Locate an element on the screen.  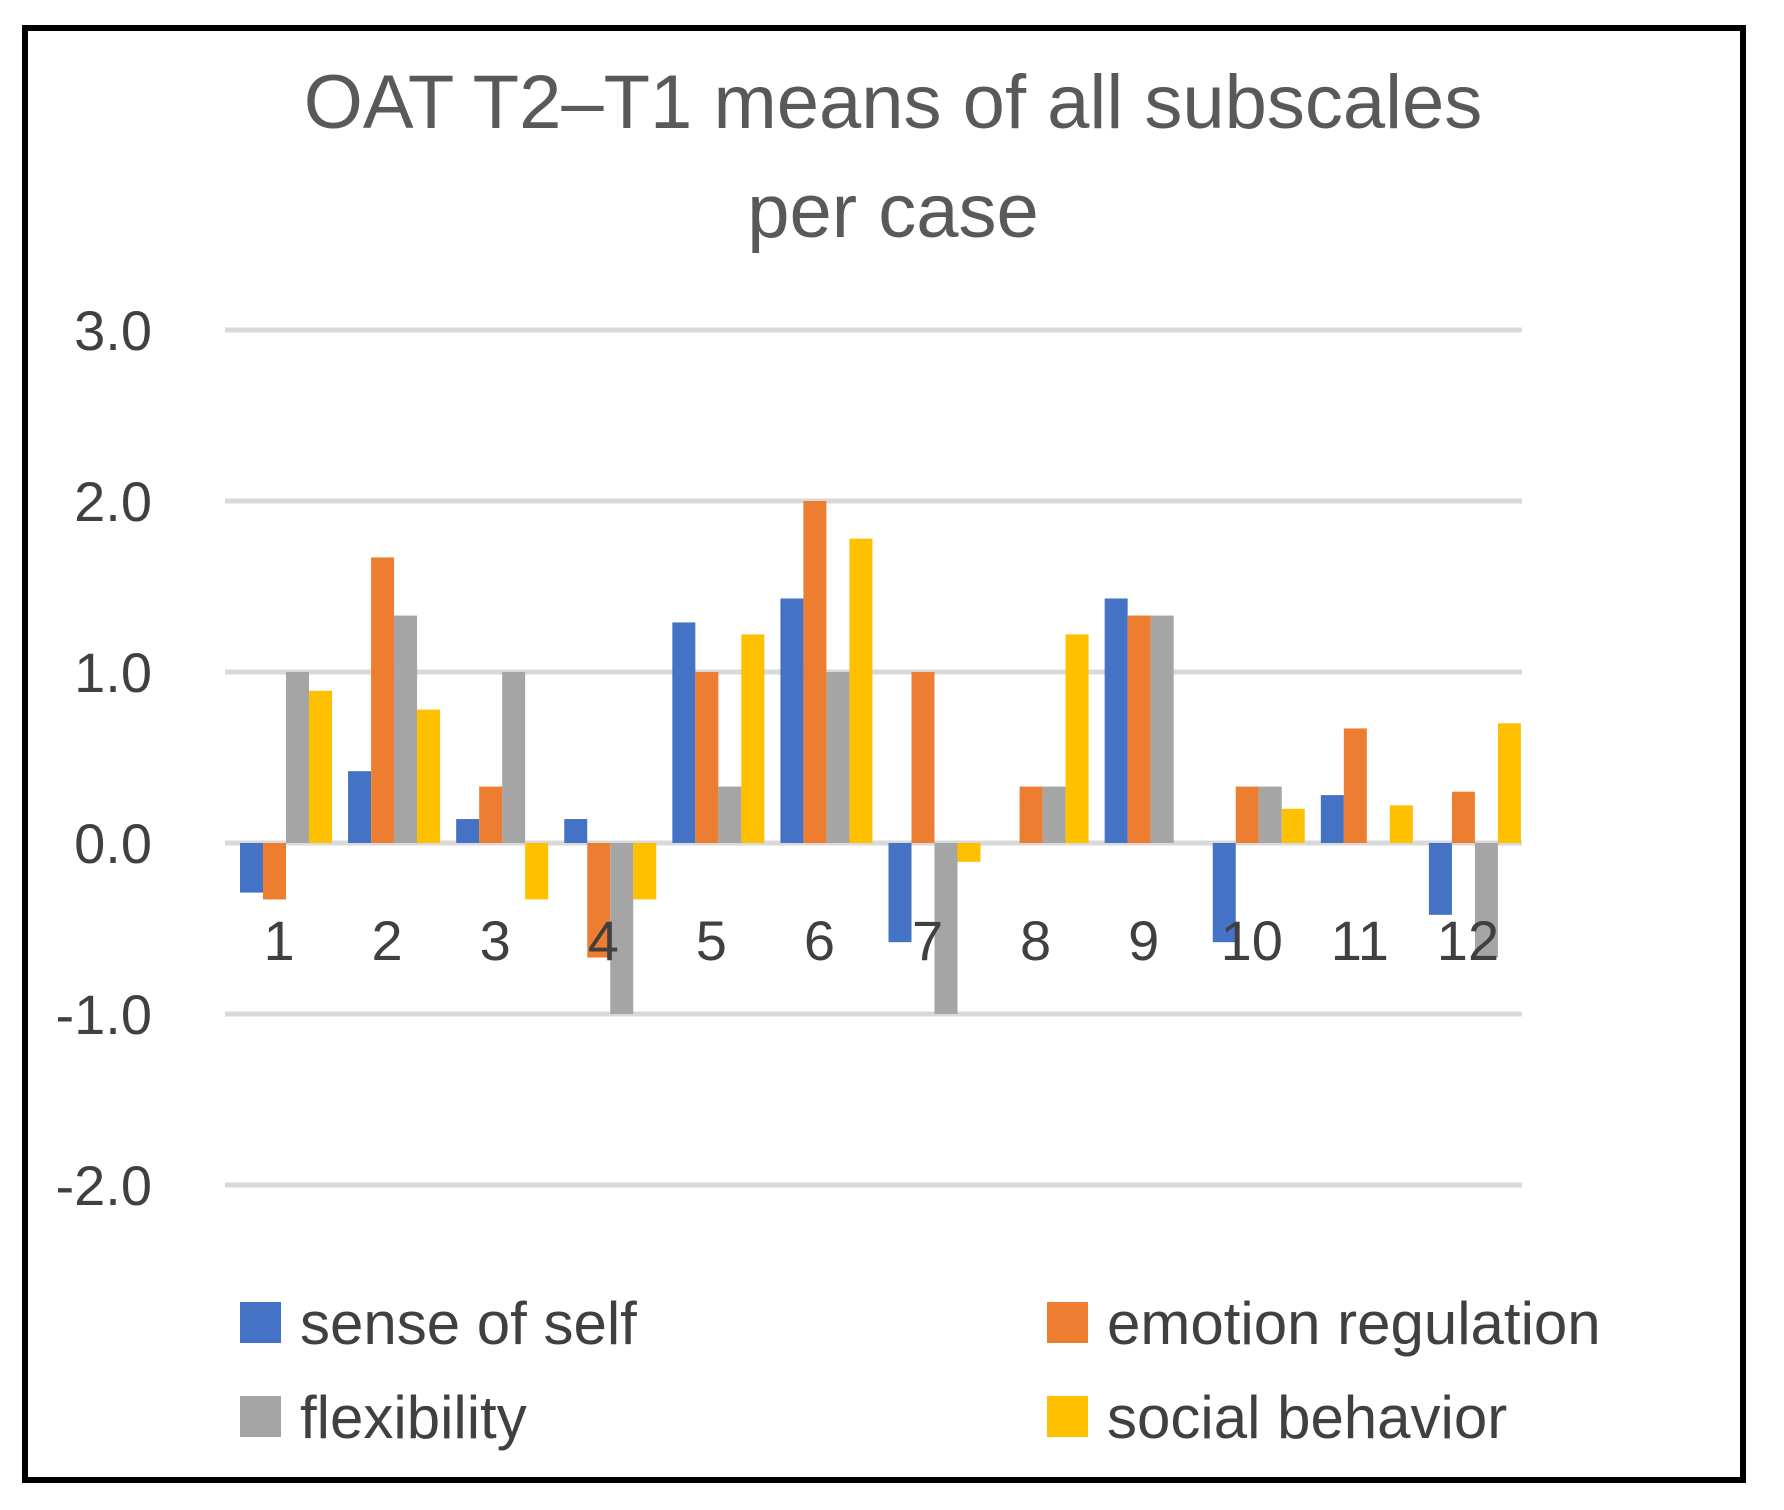
chart-title-line-1: OAT T2–T1 means of all subscales is located at coordinates (893, 102).